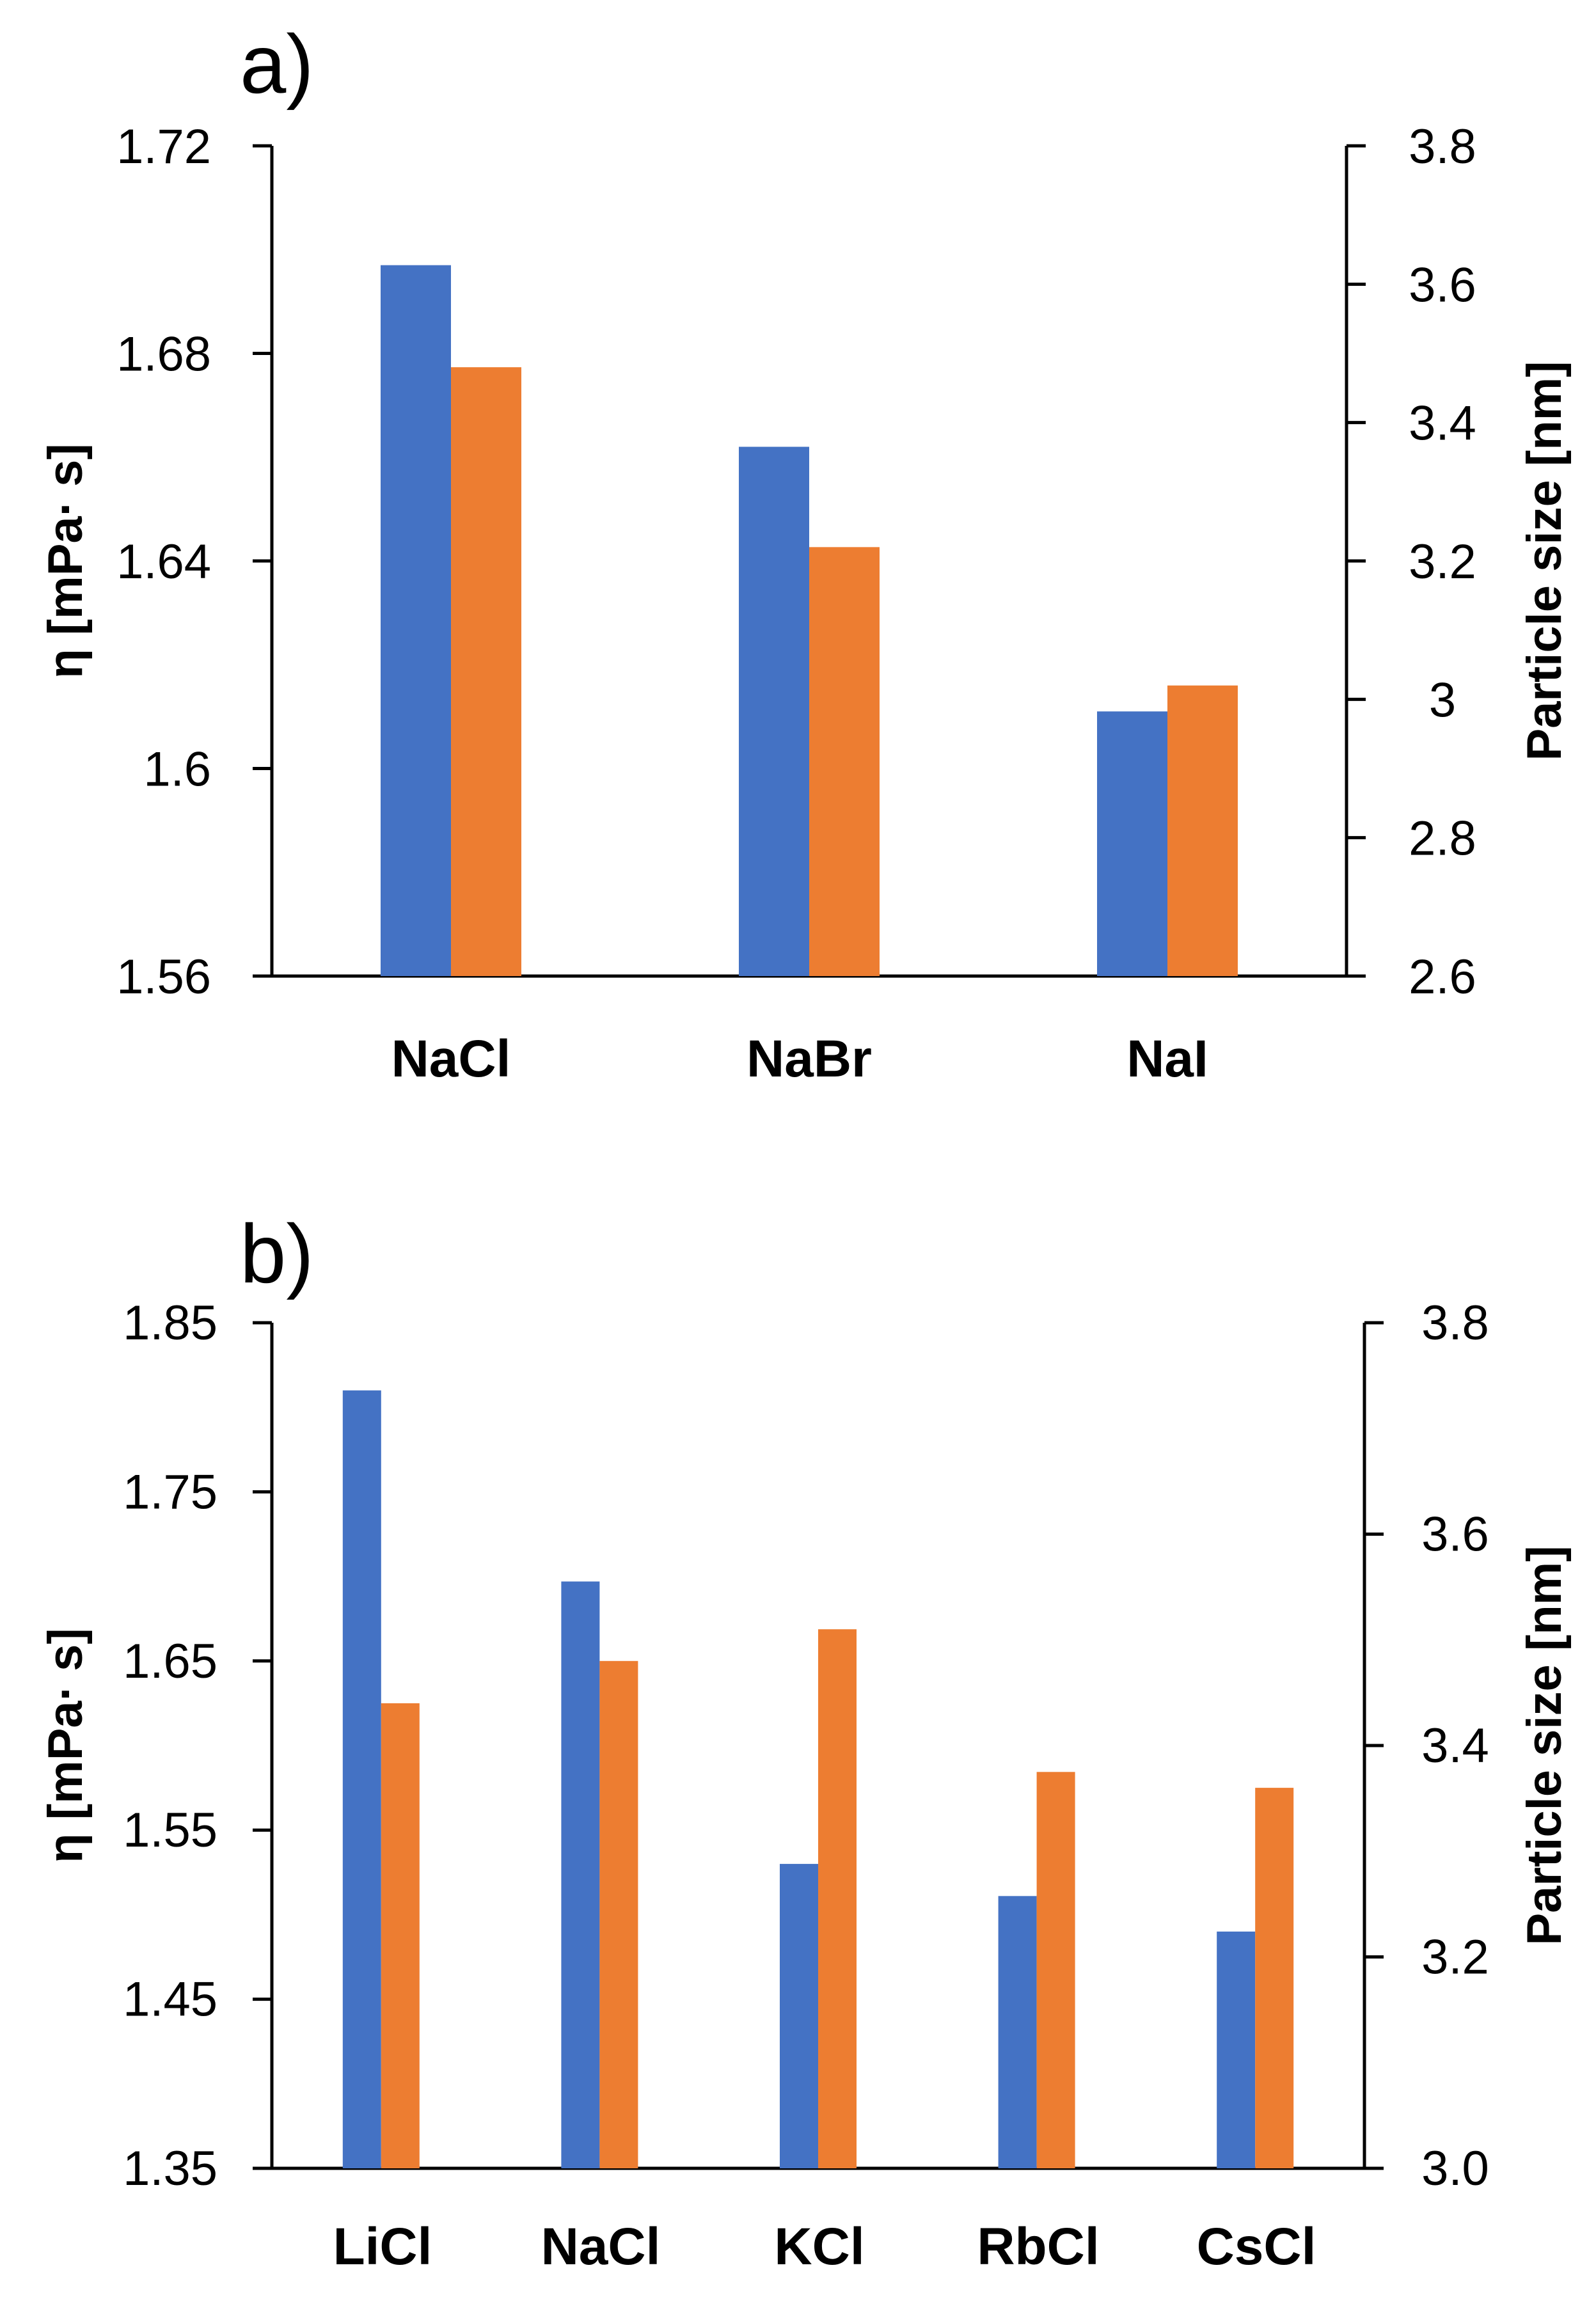 The image size is (1596, 2302). I want to click on panel-b-left-tick-label: 1.45, so click(170, 2000).